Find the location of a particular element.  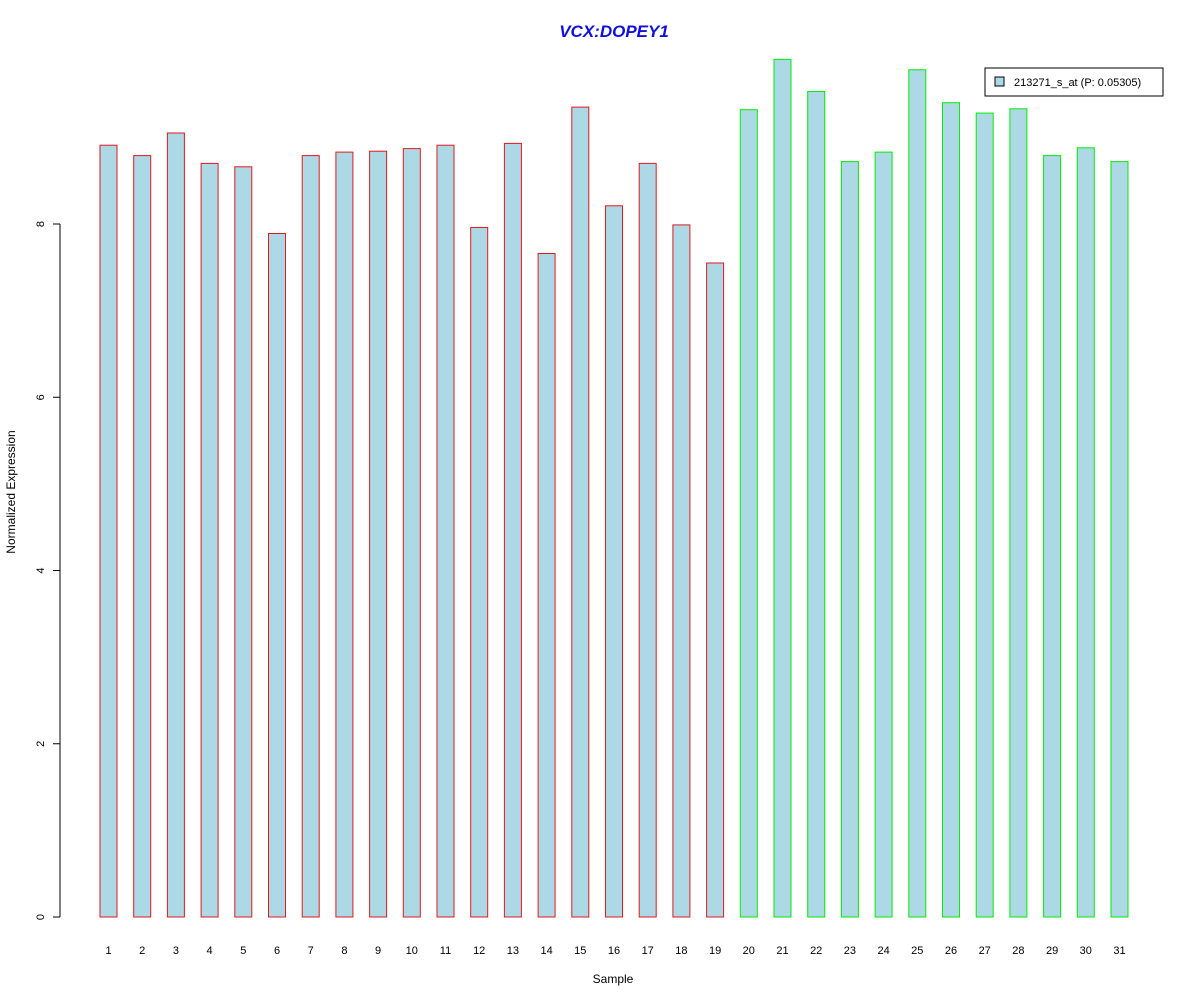

x-tick-label: 14 is located at coordinates (546, 951).